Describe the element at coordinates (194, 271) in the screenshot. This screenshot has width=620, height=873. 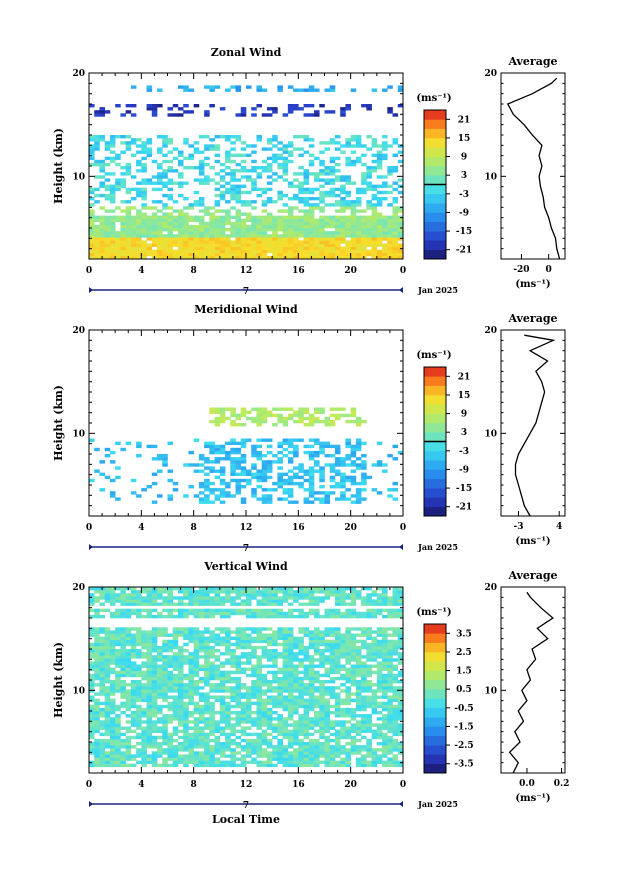
I see `x-tick-label: 8` at that location.